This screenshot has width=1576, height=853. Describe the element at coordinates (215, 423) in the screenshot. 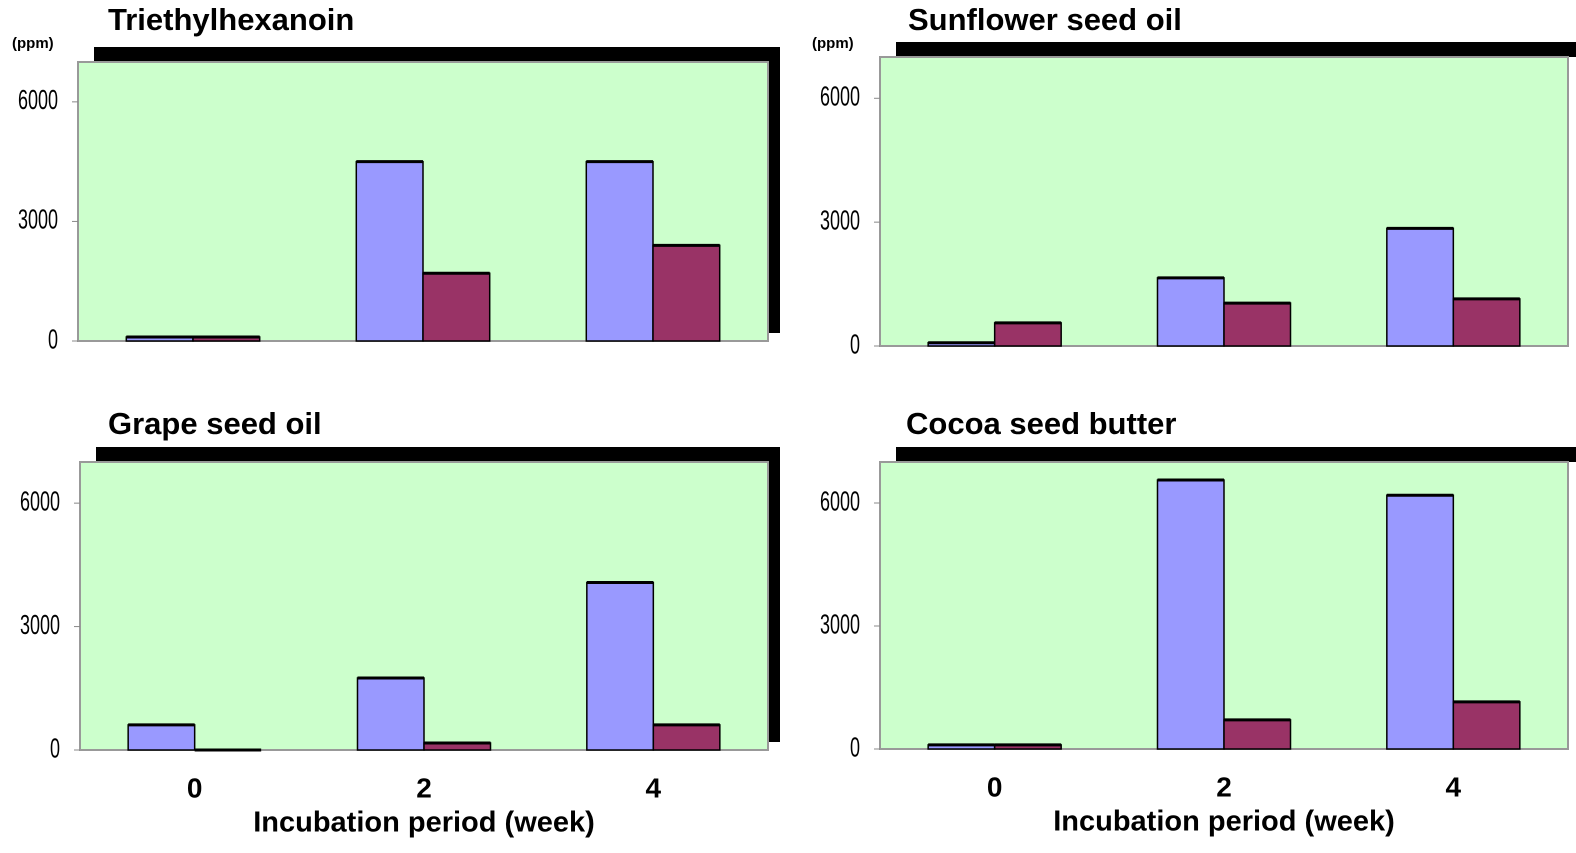

I see `chart-title: Grape seed oil` at that location.